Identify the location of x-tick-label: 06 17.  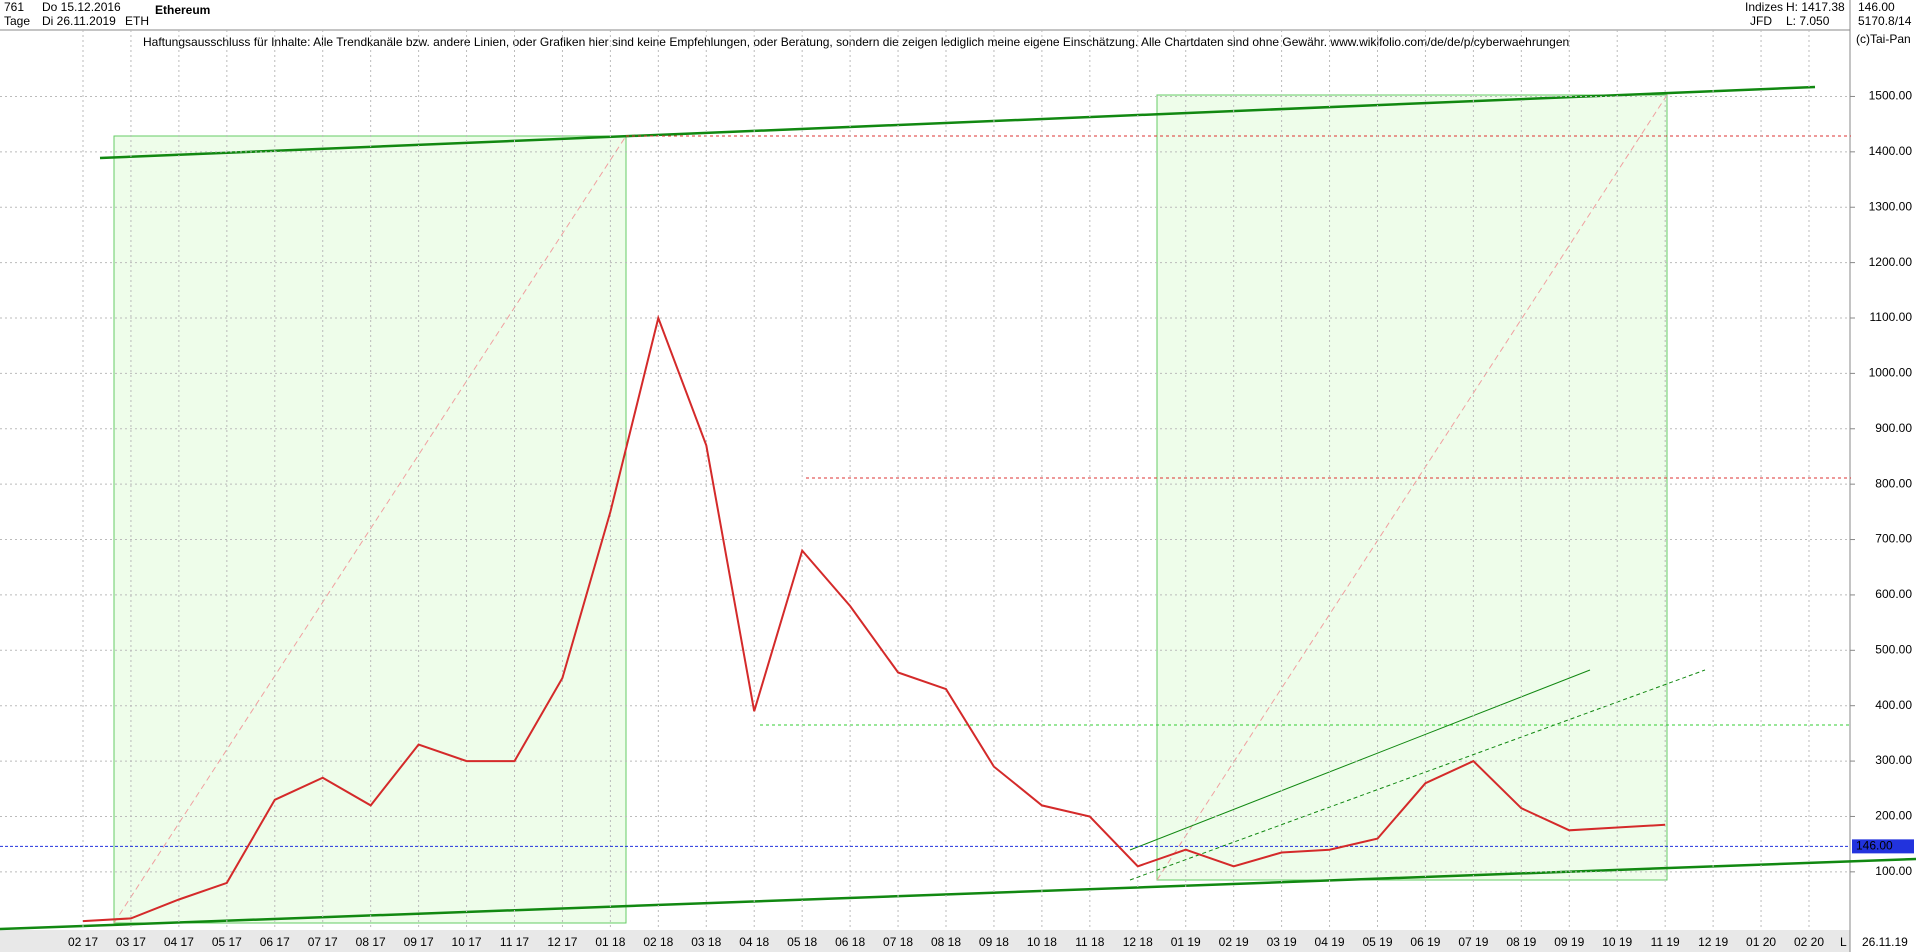
(275, 942).